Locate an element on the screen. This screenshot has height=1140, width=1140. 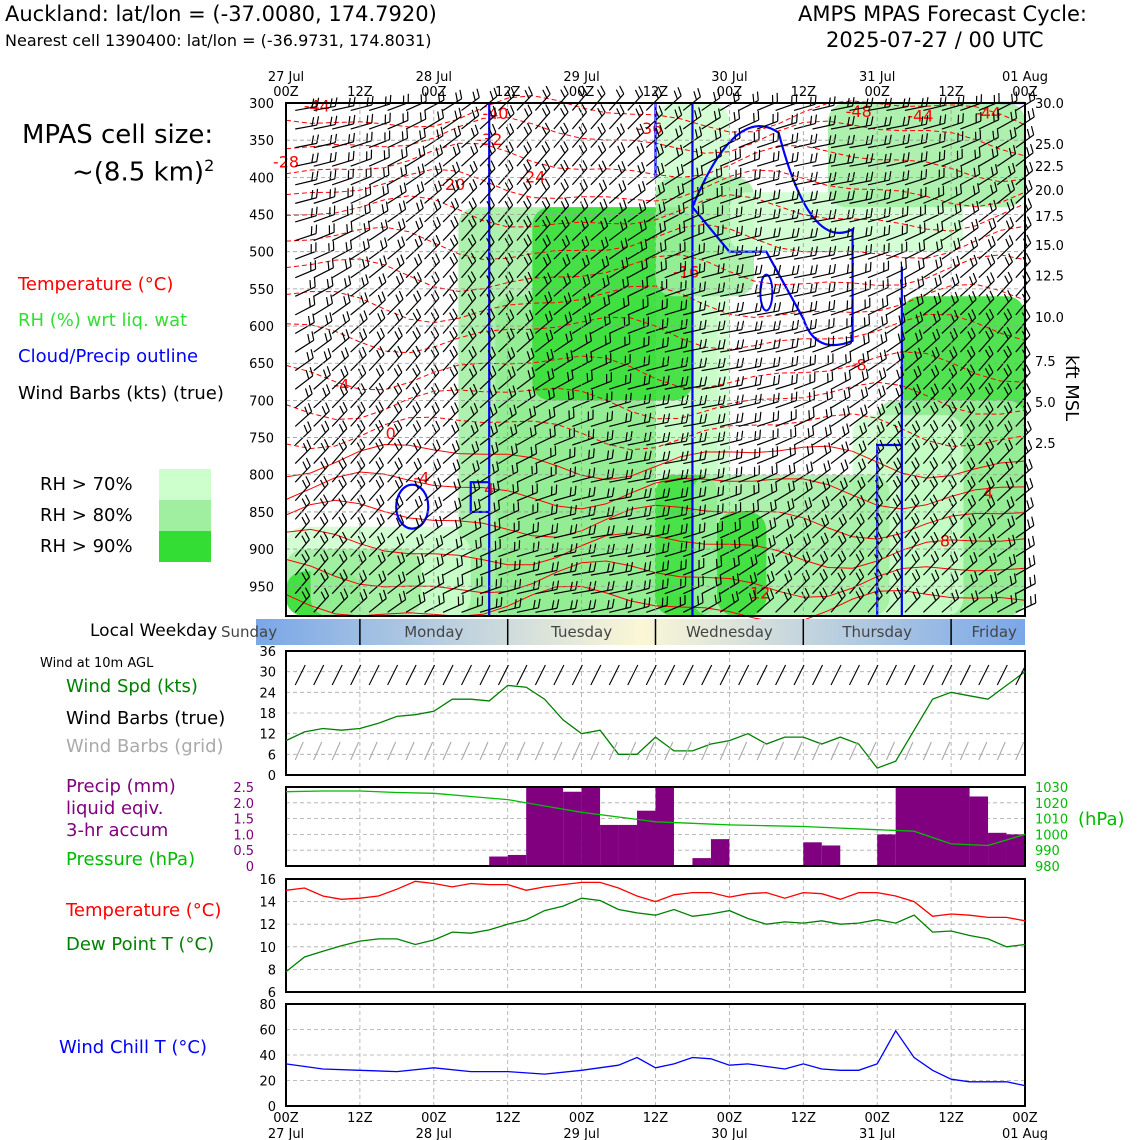
wind-barb-true is located at coordinates (744, 675).